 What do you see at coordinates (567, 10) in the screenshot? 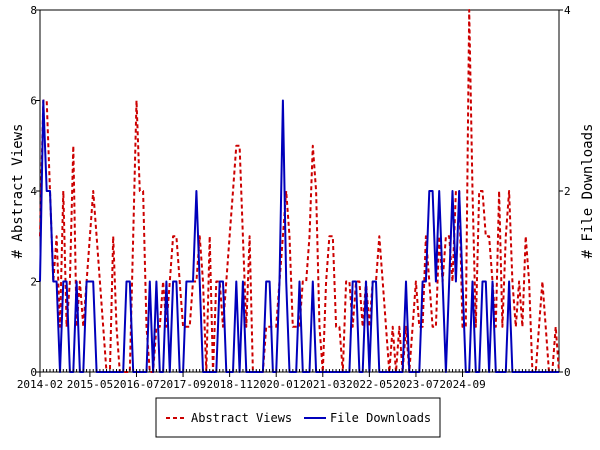
I see `y-right-tick-label: 4` at bounding box center [567, 10].